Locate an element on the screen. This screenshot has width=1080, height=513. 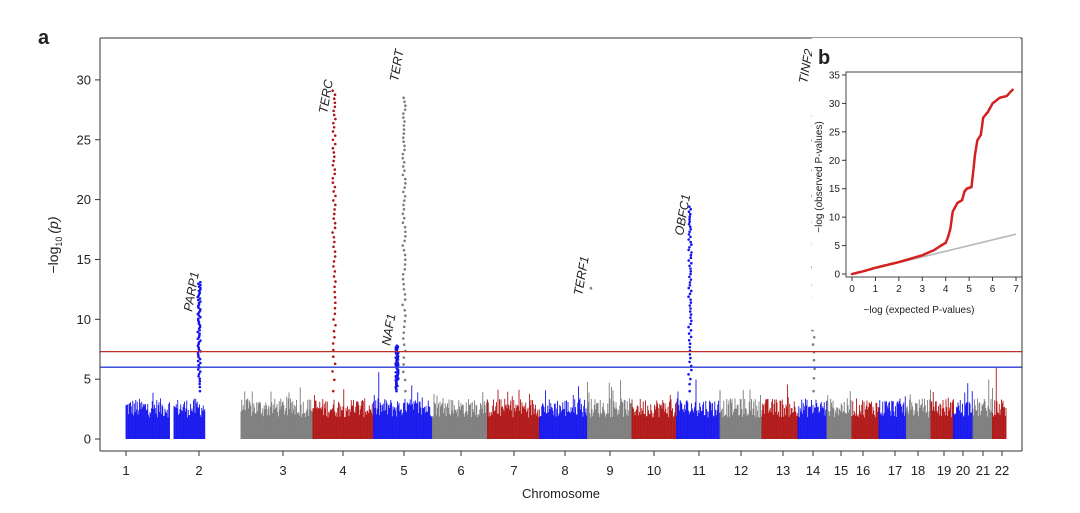
qq-x-tick-label: 5 is located at coordinates (969, 289).